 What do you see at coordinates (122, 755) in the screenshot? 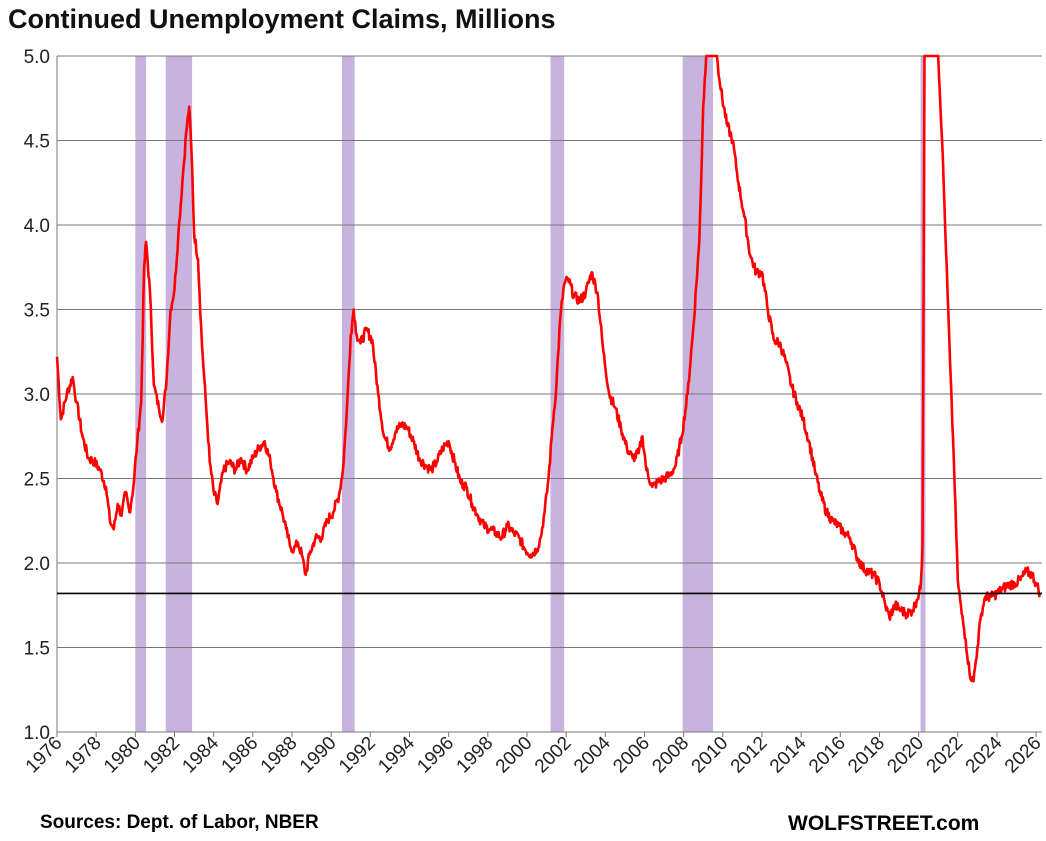
I see `x-tick-label: 1980` at bounding box center [122, 755].